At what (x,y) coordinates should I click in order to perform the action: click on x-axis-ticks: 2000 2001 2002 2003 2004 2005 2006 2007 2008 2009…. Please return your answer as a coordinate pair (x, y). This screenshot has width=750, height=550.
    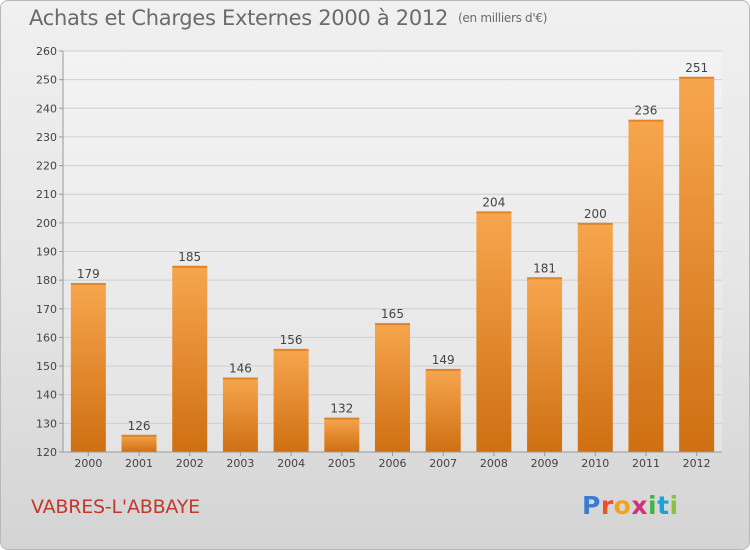
    Looking at the image, I should click on (392, 461).